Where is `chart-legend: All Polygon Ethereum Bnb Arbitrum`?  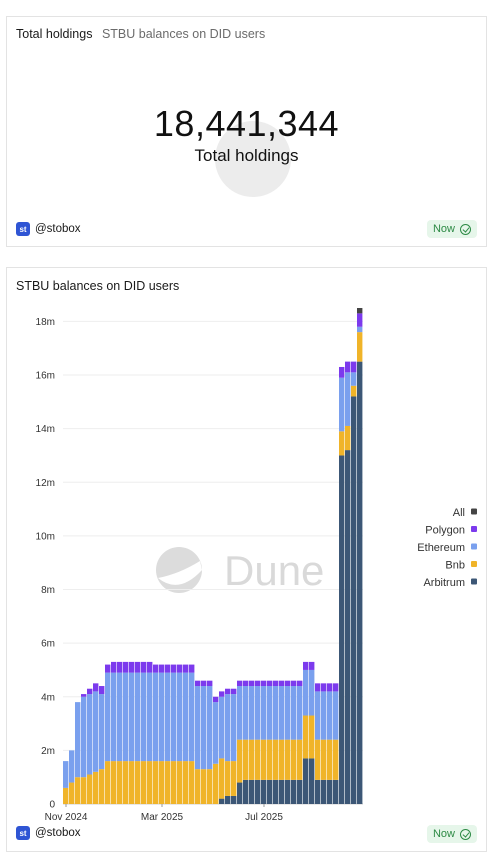
chart-legend: All Polygon Ethereum Bnb Arbitrum is located at coordinates (447, 548).